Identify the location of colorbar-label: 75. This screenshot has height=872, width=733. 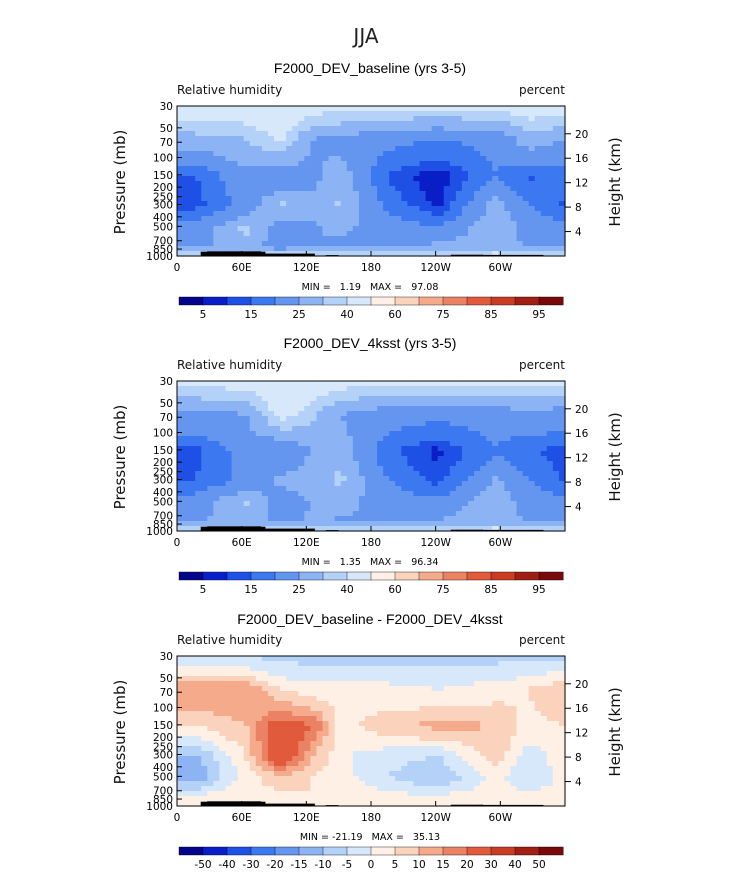
(442, 590).